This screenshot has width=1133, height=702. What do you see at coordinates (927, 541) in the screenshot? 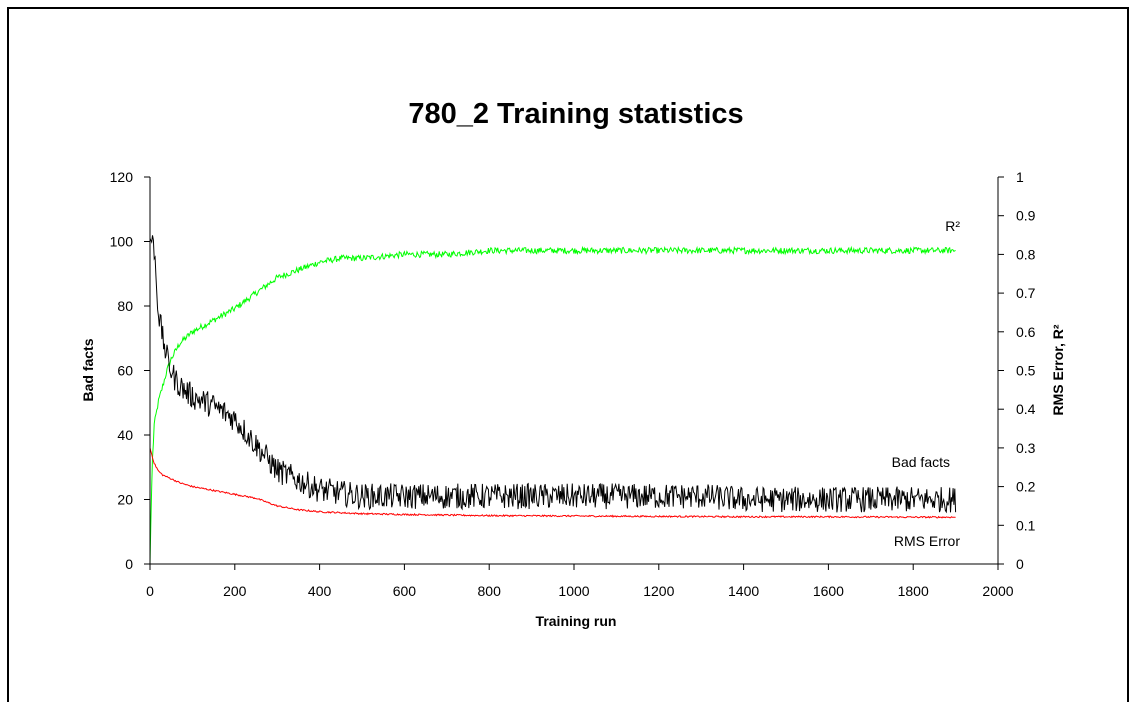
I see `series-label-rms-error: RMS Error` at bounding box center [927, 541].